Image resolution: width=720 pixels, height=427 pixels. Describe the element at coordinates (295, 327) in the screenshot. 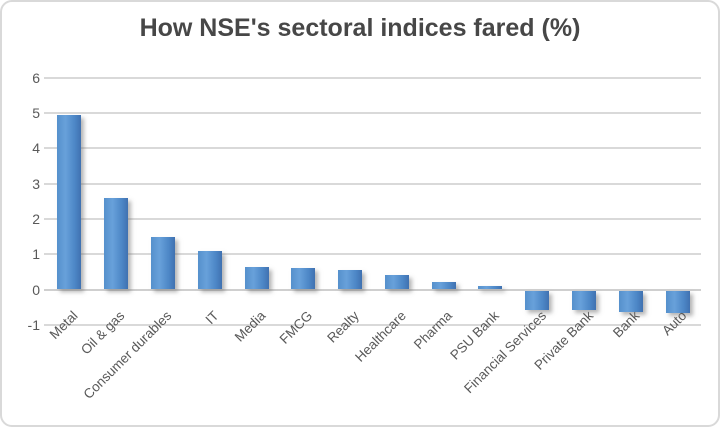

I see `x-label-fmcg: FMCG` at that location.